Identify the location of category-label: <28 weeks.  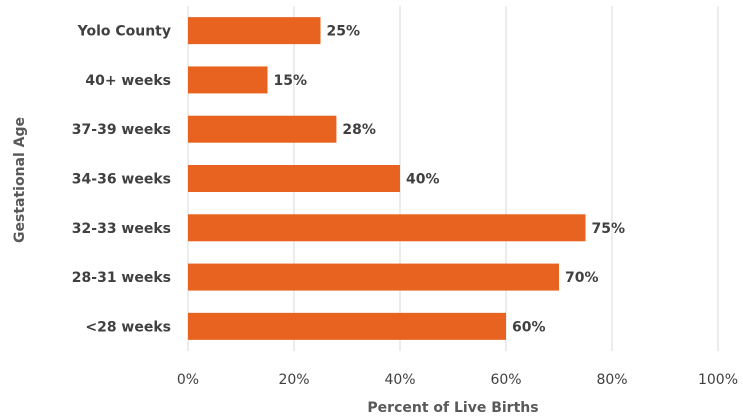
(128, 327).